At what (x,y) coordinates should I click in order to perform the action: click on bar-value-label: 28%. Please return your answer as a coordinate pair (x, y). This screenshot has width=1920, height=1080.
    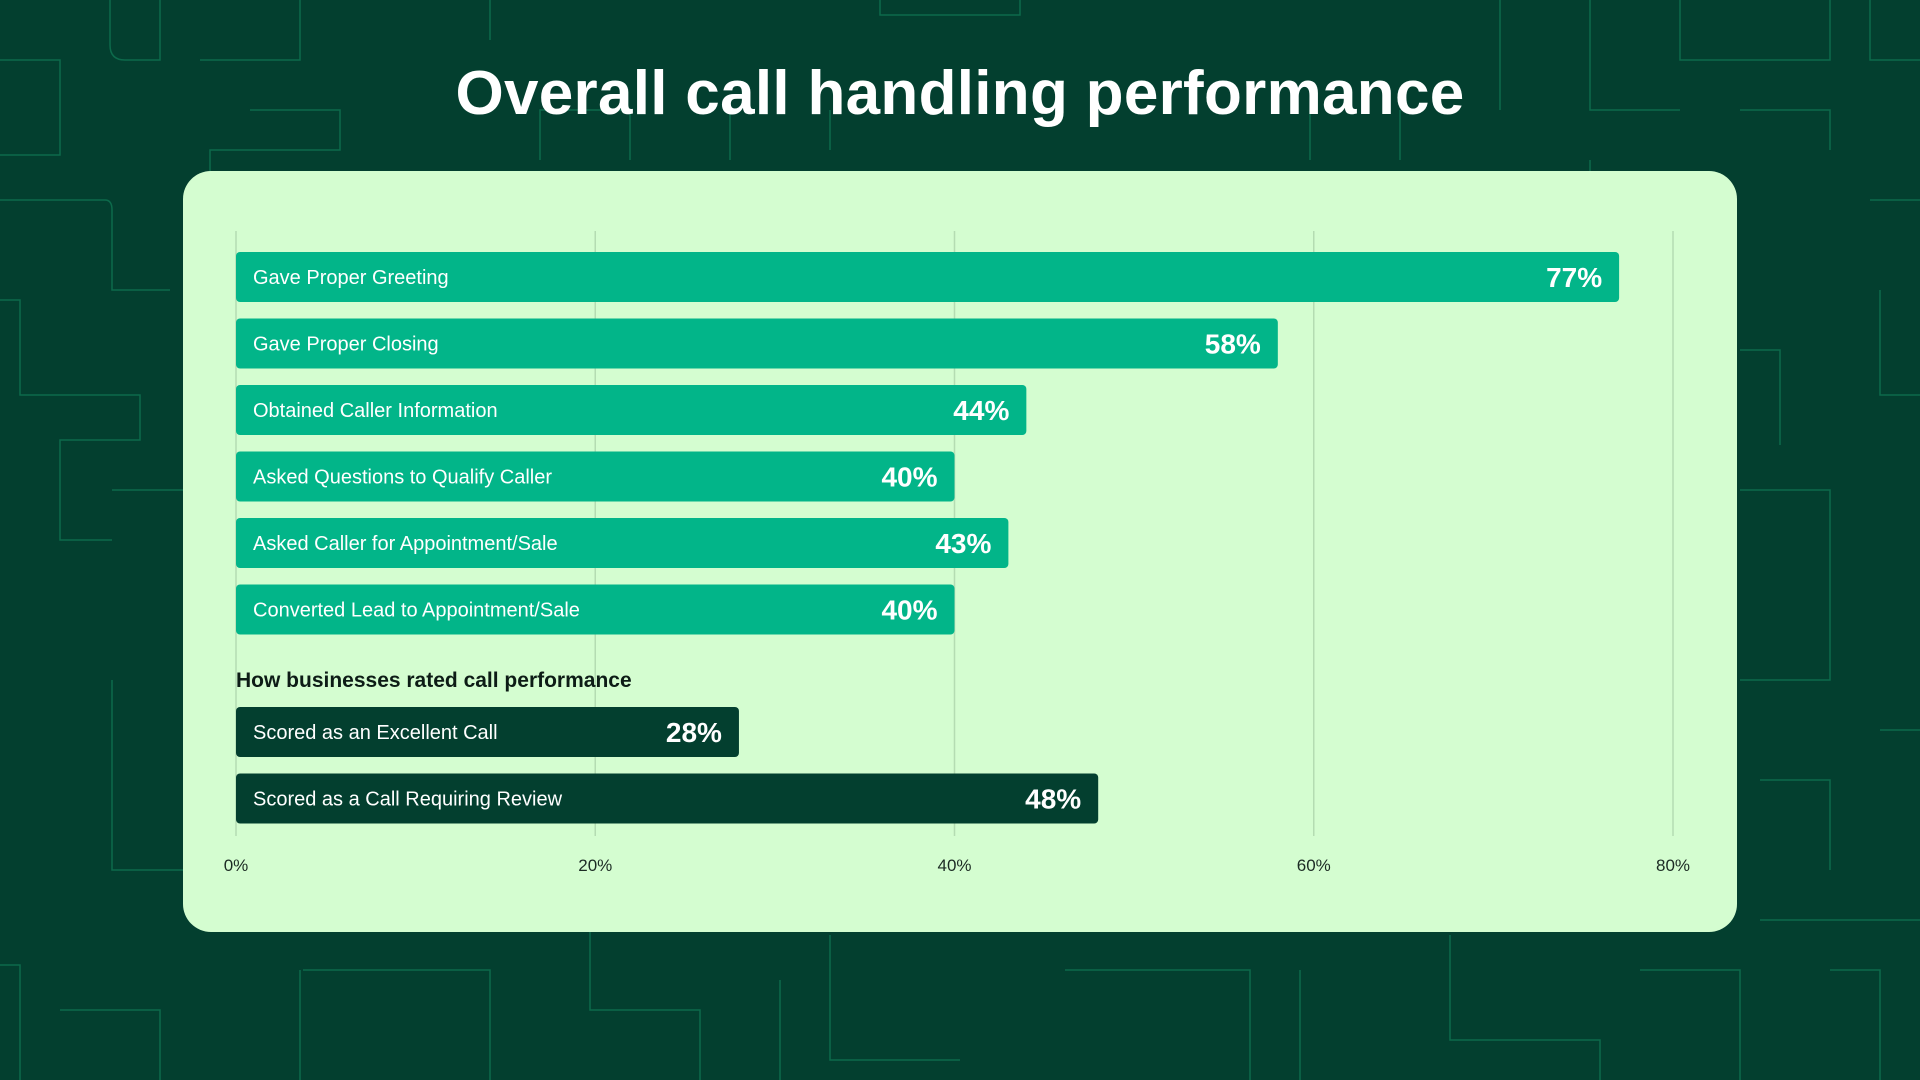
    Looking at the image, I should click on (694, 732).